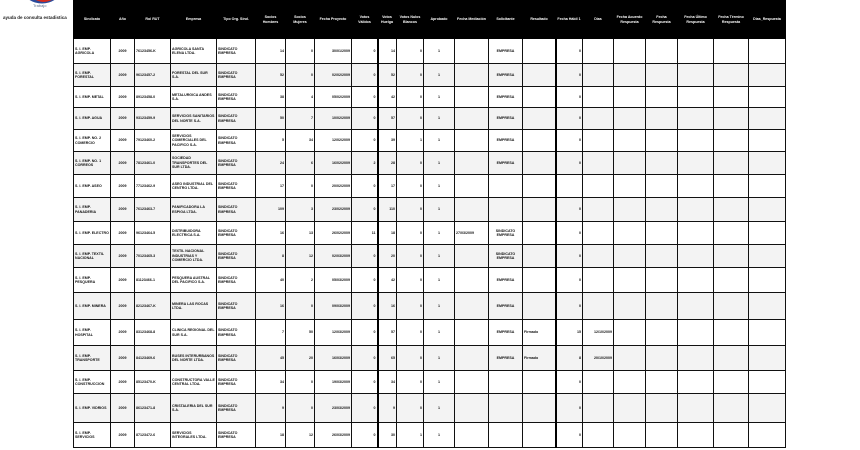 The image size is (860, 450). Describe the element at coordinates (152, 19) in the screenshot. I see `column-header: Rol RUT` at that location.